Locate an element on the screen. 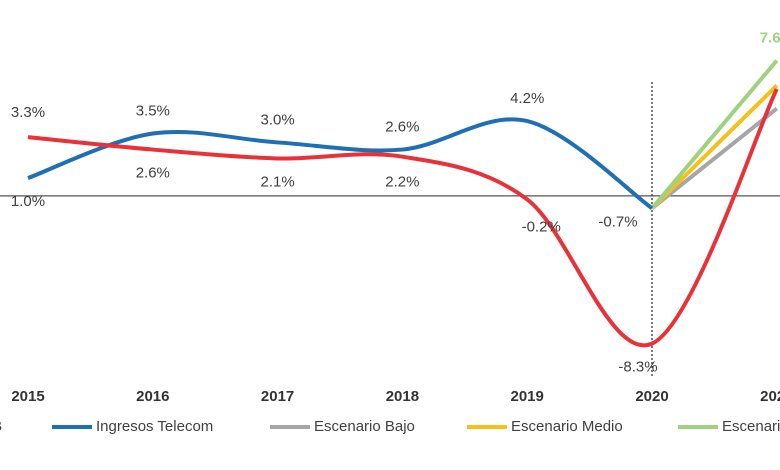 The image size is (780, 470). data-label: -0.7% is located at coordinates (617, 221).